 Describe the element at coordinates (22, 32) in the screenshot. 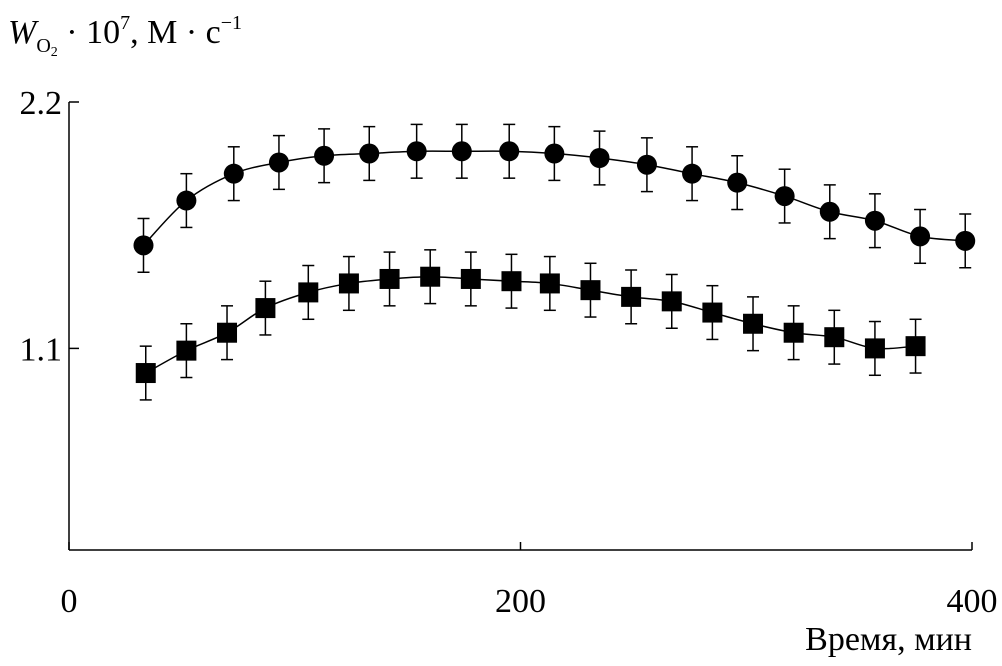

I see `y-axis-symbol: W` at that location.